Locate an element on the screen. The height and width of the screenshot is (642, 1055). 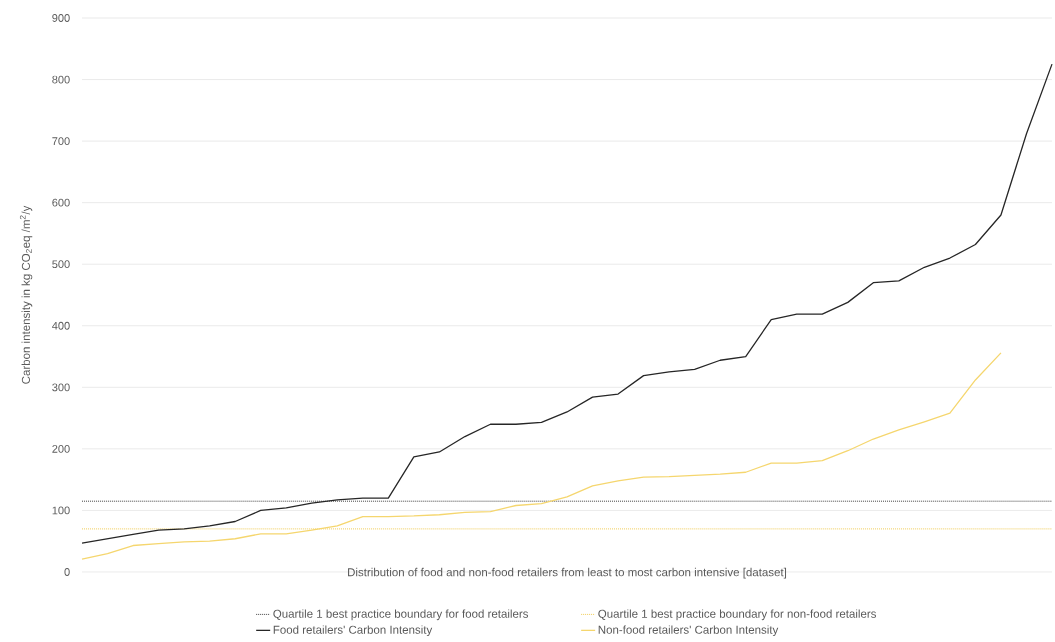
legend-label: Non-food retailers' Carbon Intensity is located at coordinates (688, 631).